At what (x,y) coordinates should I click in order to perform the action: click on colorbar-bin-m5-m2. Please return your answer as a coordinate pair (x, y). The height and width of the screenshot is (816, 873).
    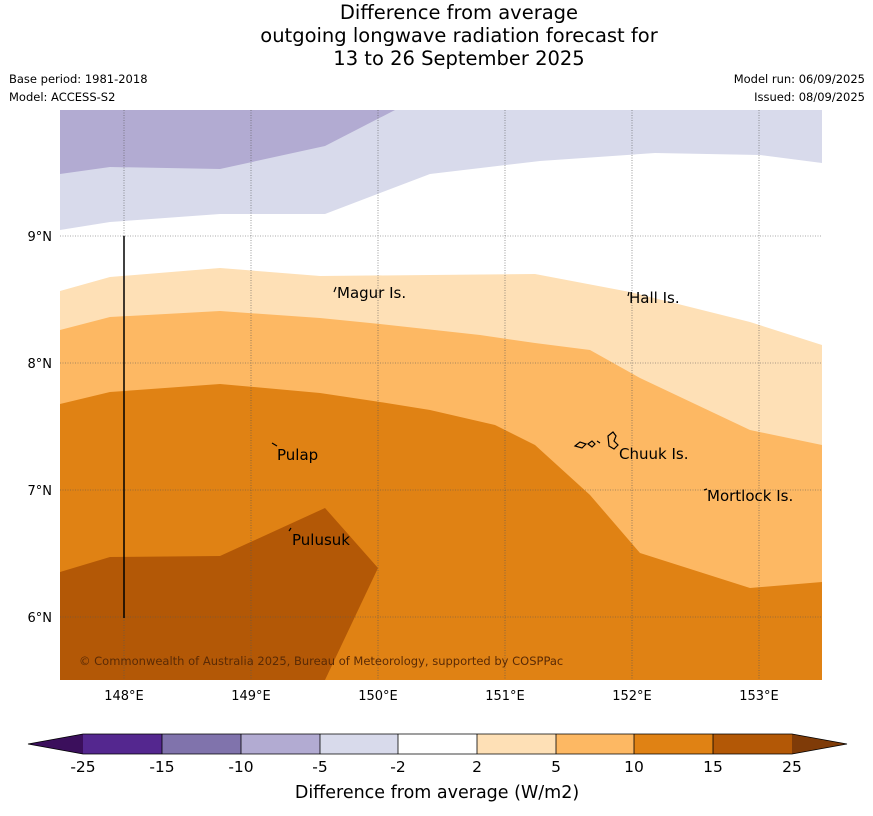
    Looking at the image, I should click on (359, 744).